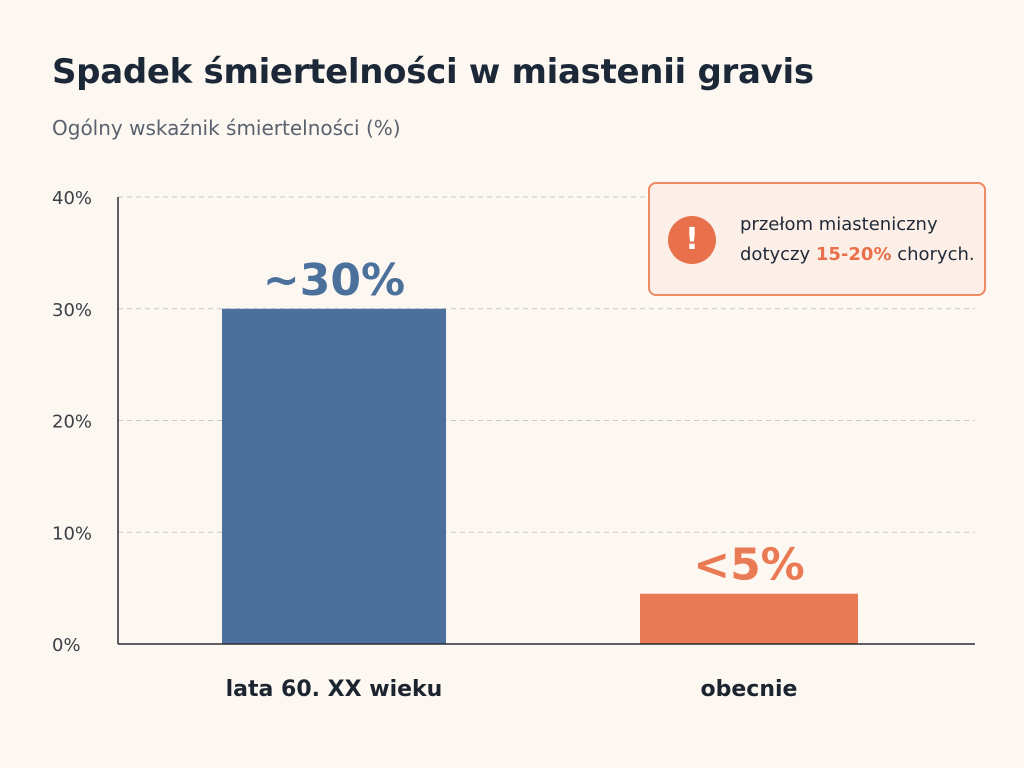 The width and height of the screenshot is (1024, 768). I want to click on data-label: <5%, so click(749, 565).